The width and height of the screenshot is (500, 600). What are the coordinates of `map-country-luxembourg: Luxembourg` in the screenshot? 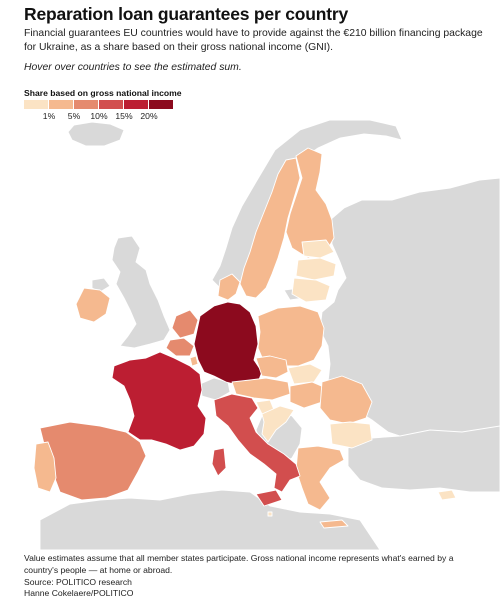 It's located at (194, 361).